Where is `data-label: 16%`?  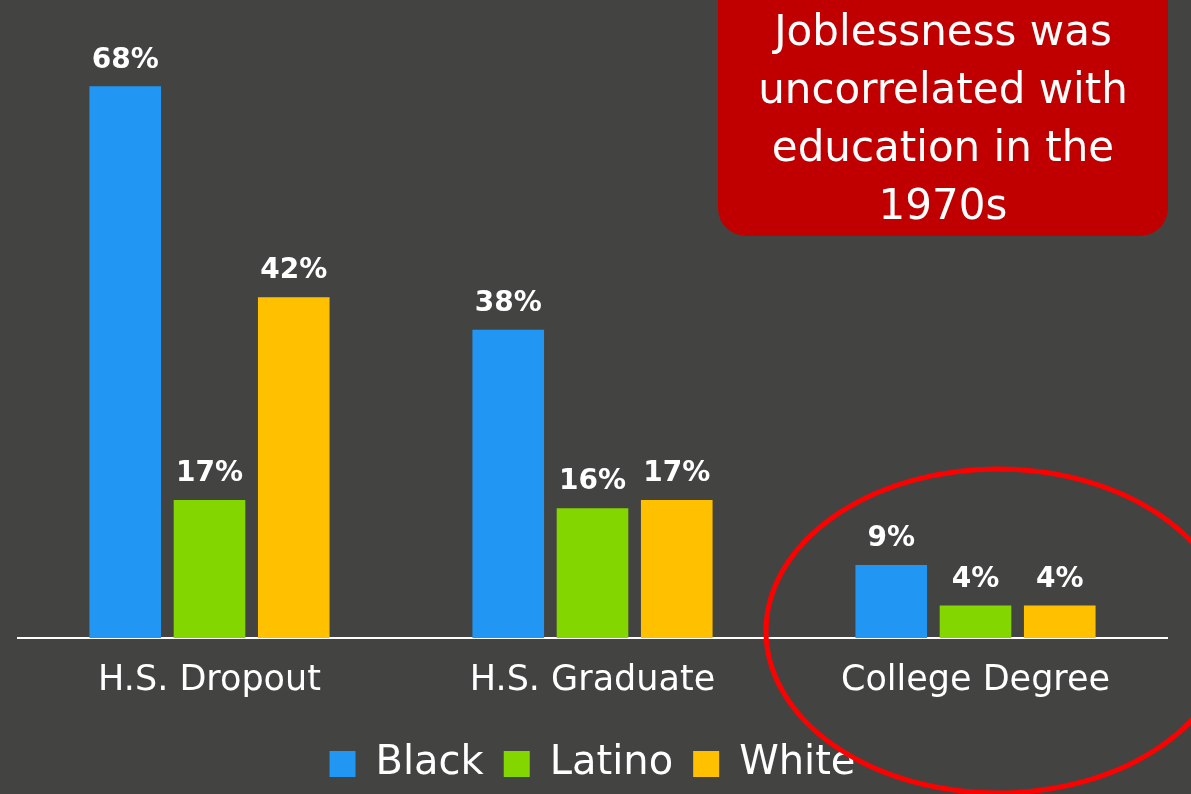
data-label: 16% is located at coordinates (592, 480).